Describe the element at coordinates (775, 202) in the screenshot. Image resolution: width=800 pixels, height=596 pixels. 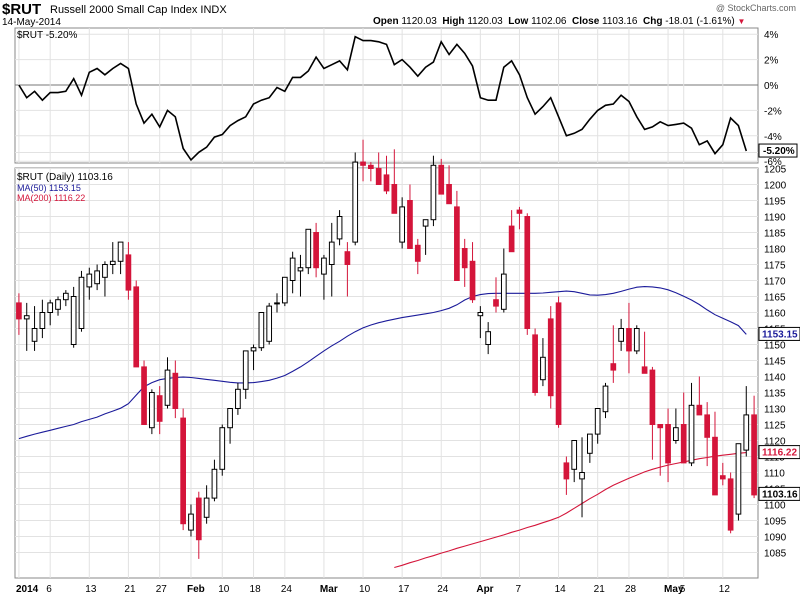
I see `price-y-tick-label: 1195` at that location.